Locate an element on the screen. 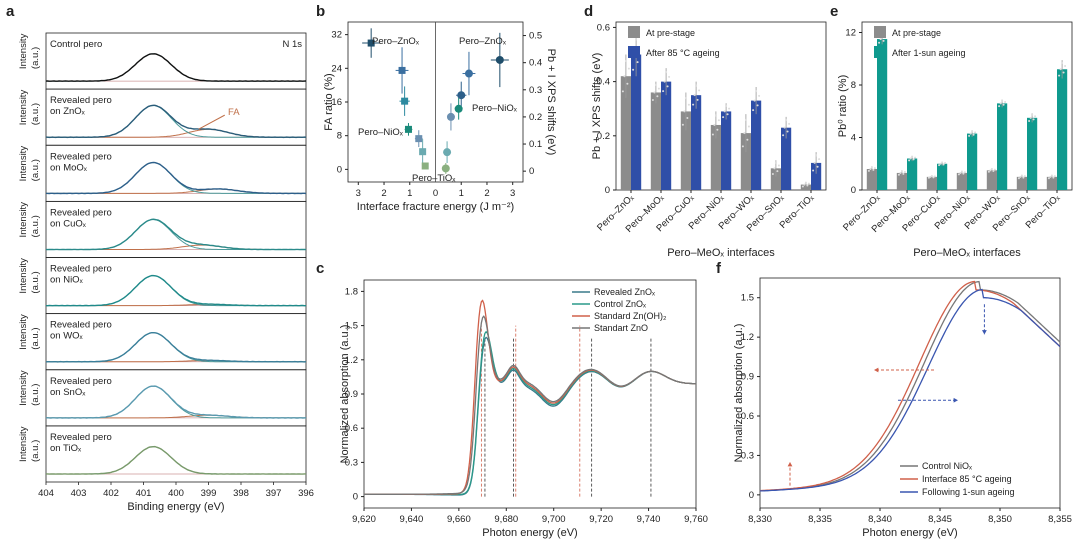  x-tick-label: 9,620 is located at coordinates (364, 519).